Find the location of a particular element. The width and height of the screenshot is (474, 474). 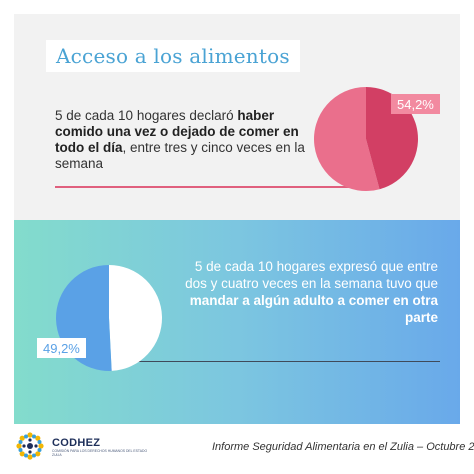

title-box: Acceso a los alimentos is located at coordinates (173, 56).